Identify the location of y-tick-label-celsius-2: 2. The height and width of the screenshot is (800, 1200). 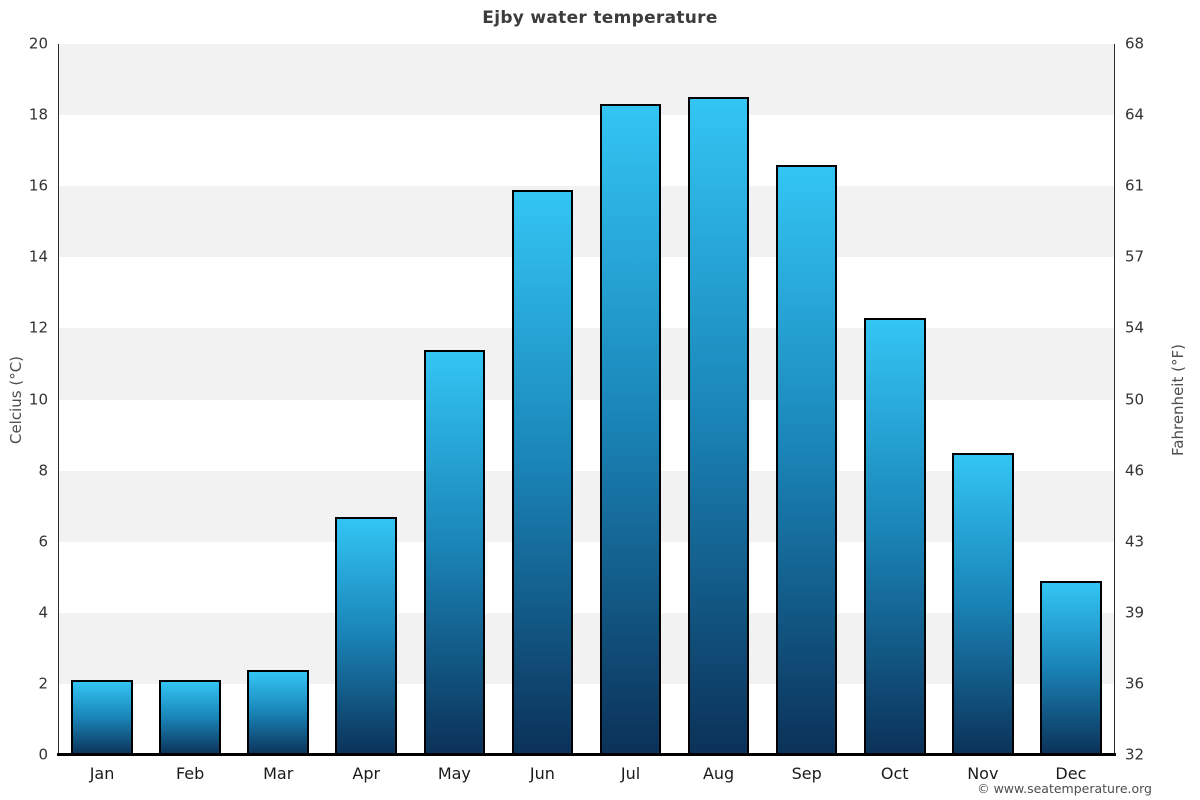
(43, 683).